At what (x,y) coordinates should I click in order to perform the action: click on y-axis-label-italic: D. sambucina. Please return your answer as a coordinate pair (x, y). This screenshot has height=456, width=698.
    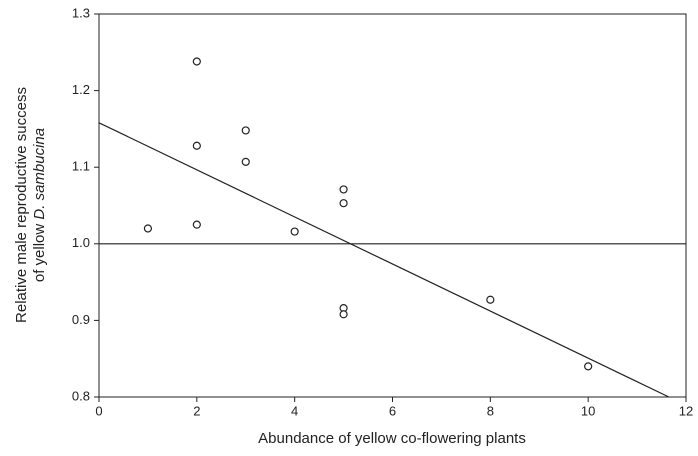
    Looking at the image, I should click on (39, 174).